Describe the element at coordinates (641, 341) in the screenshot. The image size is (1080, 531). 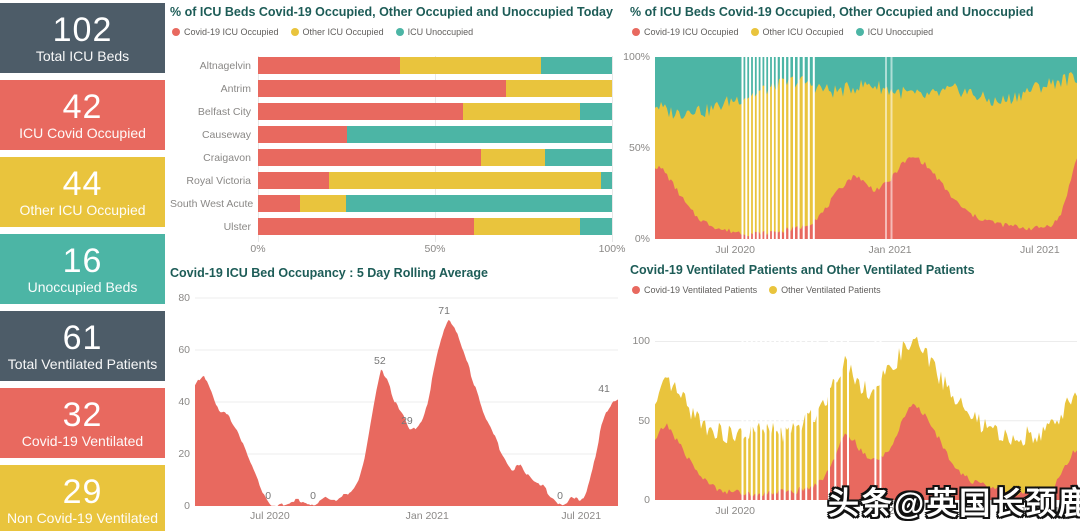
I see `y-tick-label: 100` at that location.